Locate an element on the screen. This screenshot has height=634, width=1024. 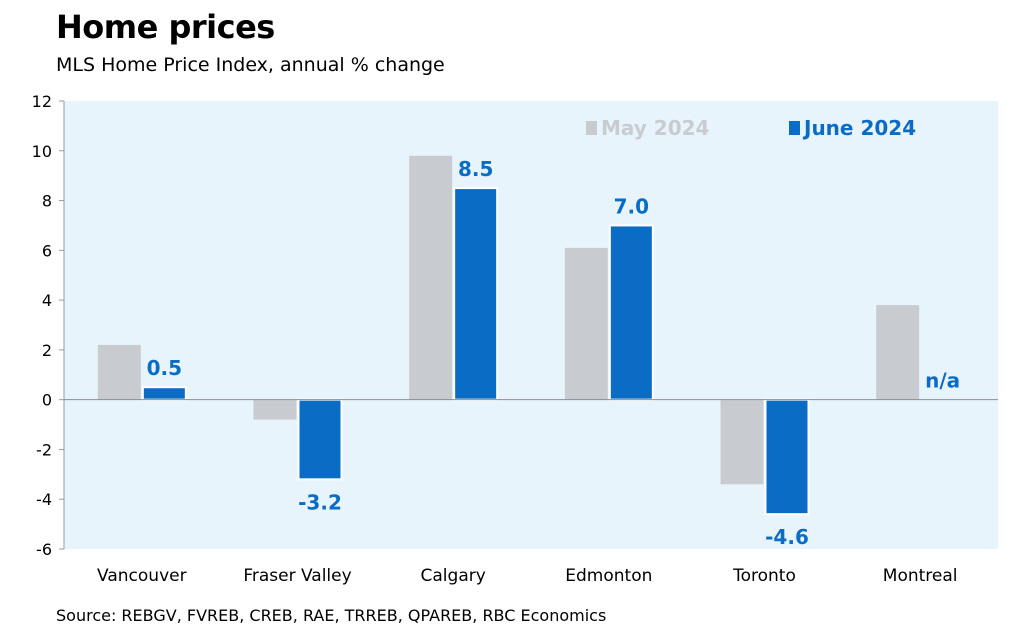
data-label: 8.5 is located at coordinates (475, 169).